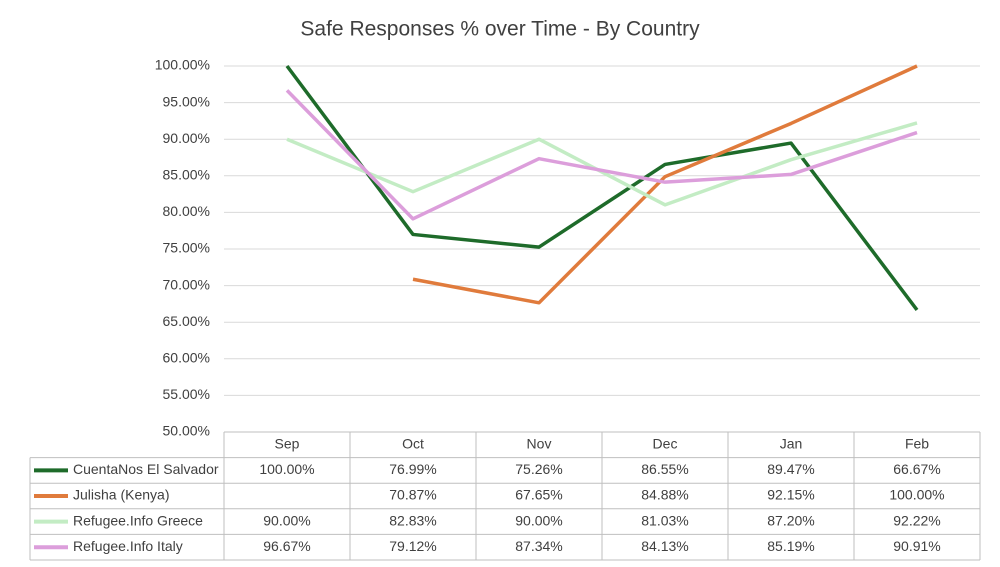  What do you see at coordinates (916, 546) in the screenshot?
I see `table-value: 90.91%` at bounding box center [916, 546].